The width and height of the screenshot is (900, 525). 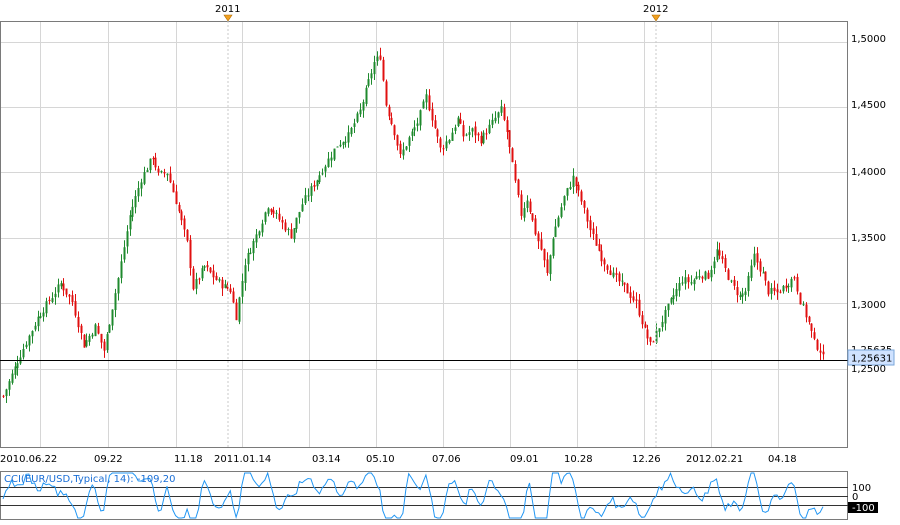 I want to click on price-tick-1-50: 1,5000, so click(x=868, y=39).